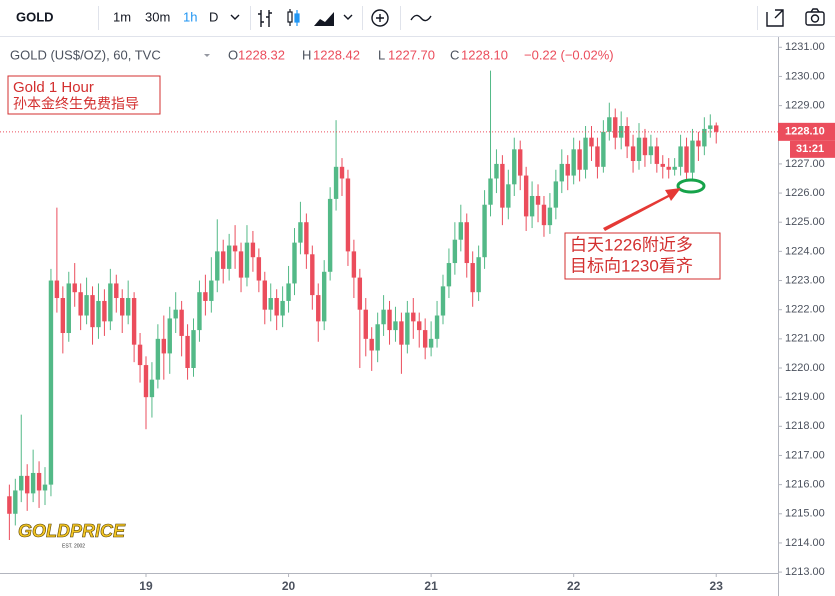 The height and width of the screenshot is (596, 835). Describe the element at coordinates (306, 54) in the screenshot. I see `legend-key: H` at that location.